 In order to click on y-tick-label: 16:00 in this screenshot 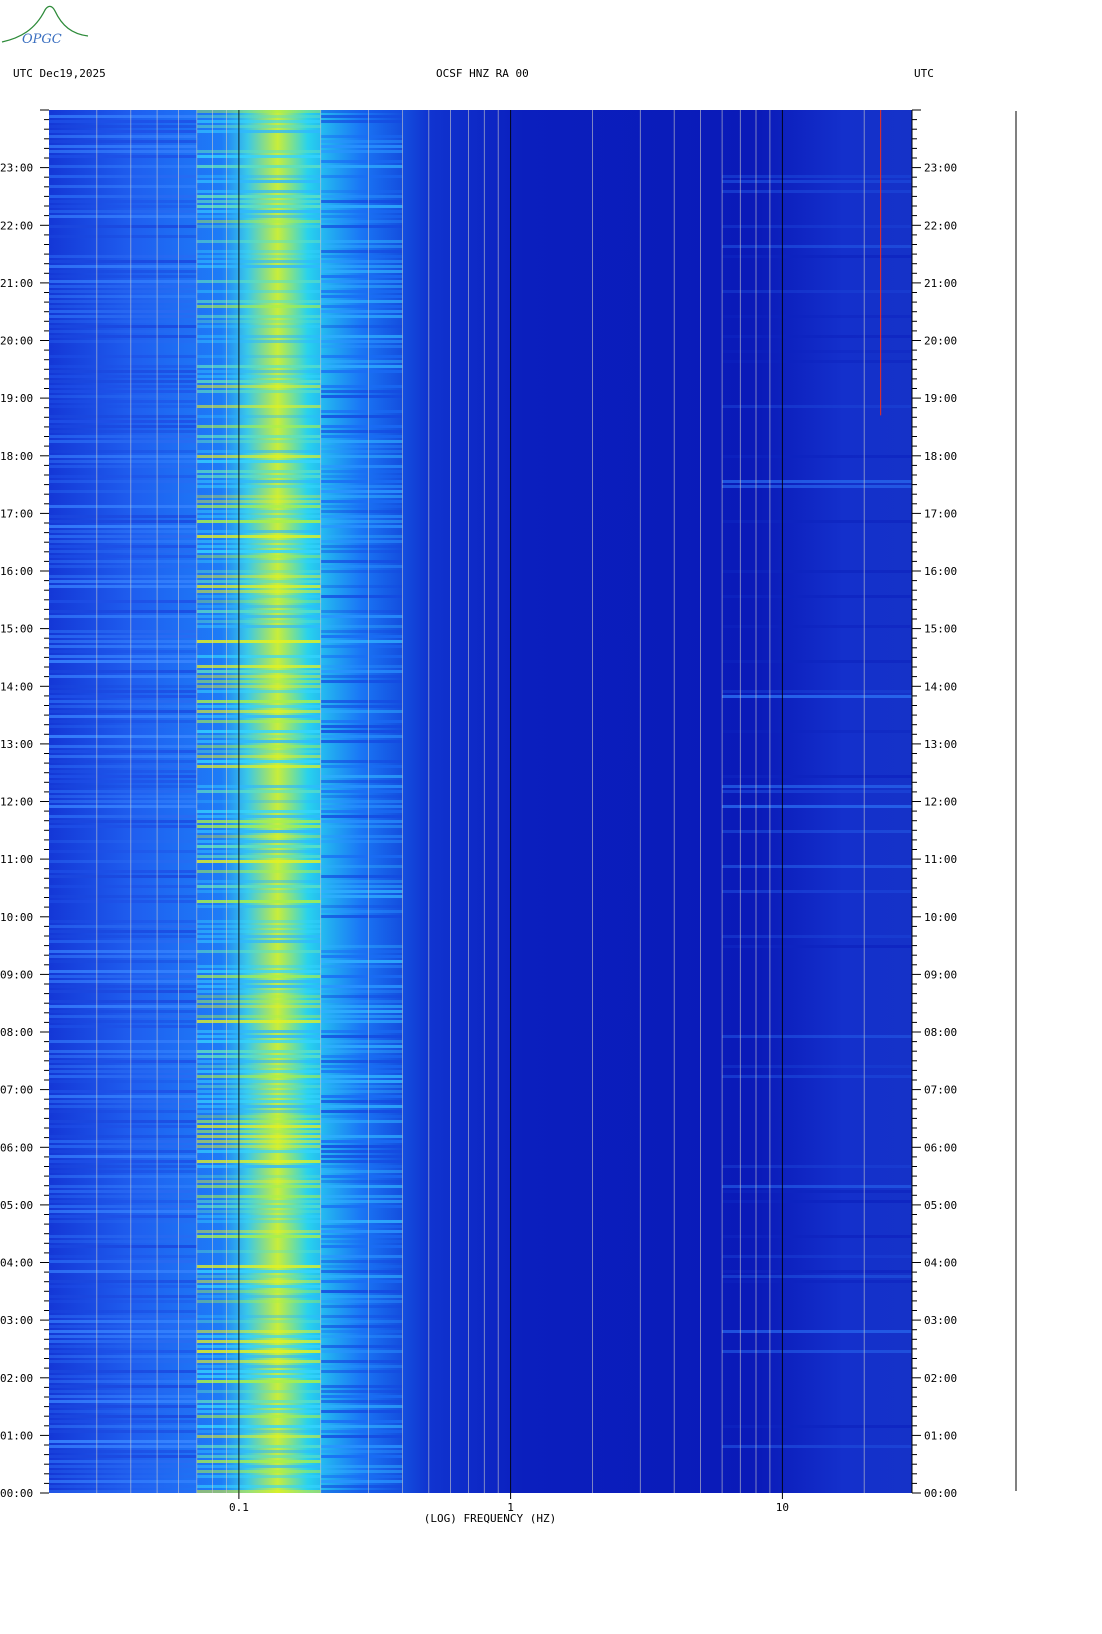, I will do `click(940, 571)`.